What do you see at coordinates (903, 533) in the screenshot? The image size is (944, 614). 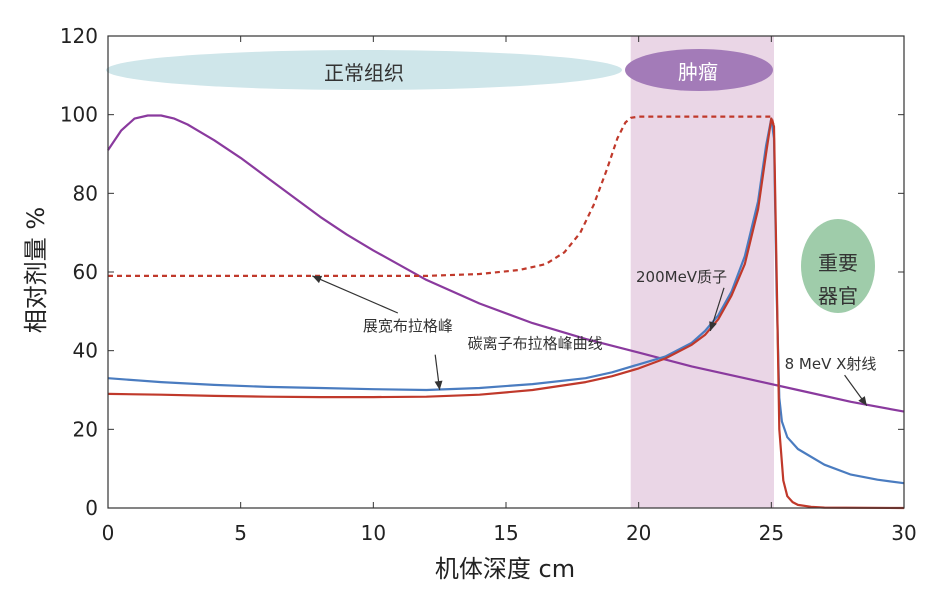 I see `x-tick-label: 30` at bounding box center [903, 533].